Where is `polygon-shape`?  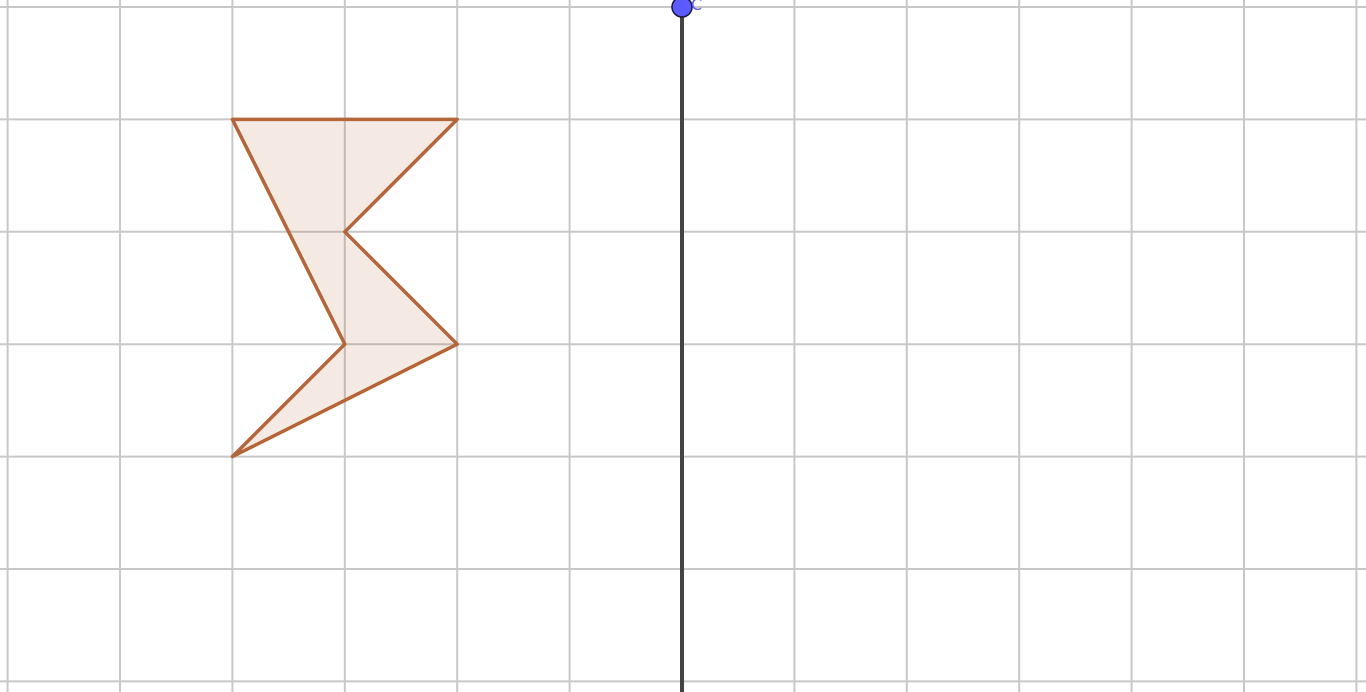
polygon-shape is located at coordinates (344, 288).